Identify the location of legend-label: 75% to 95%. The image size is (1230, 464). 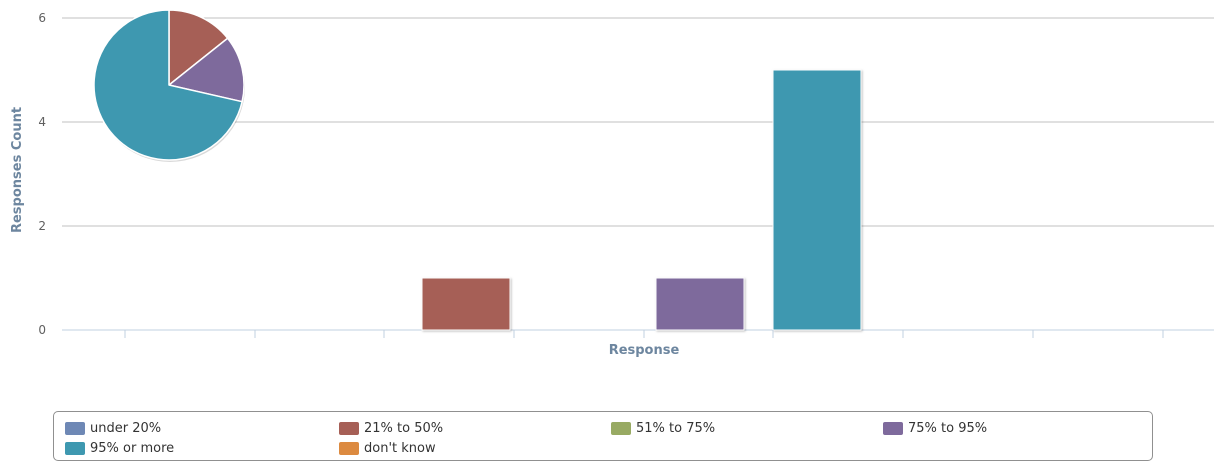
(948, 428).